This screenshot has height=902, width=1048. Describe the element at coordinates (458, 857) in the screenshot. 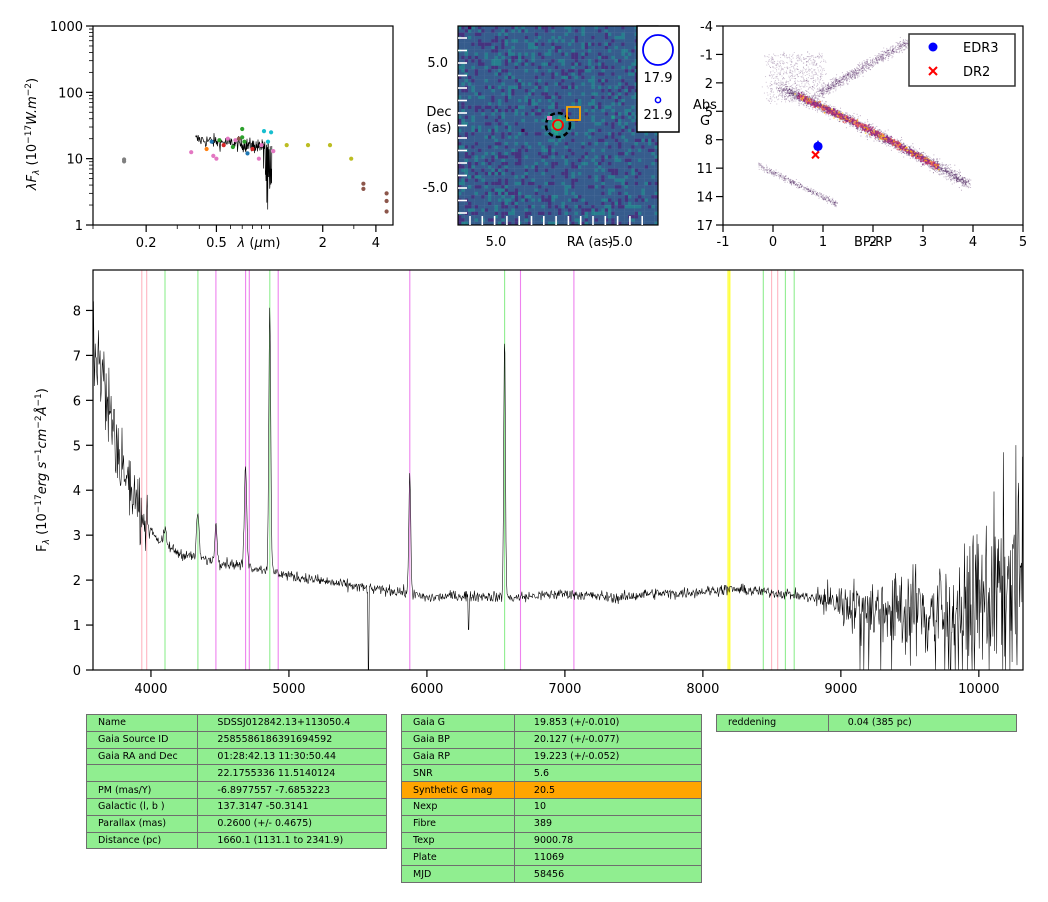

I see `table-key-cell: Plate` at that location.